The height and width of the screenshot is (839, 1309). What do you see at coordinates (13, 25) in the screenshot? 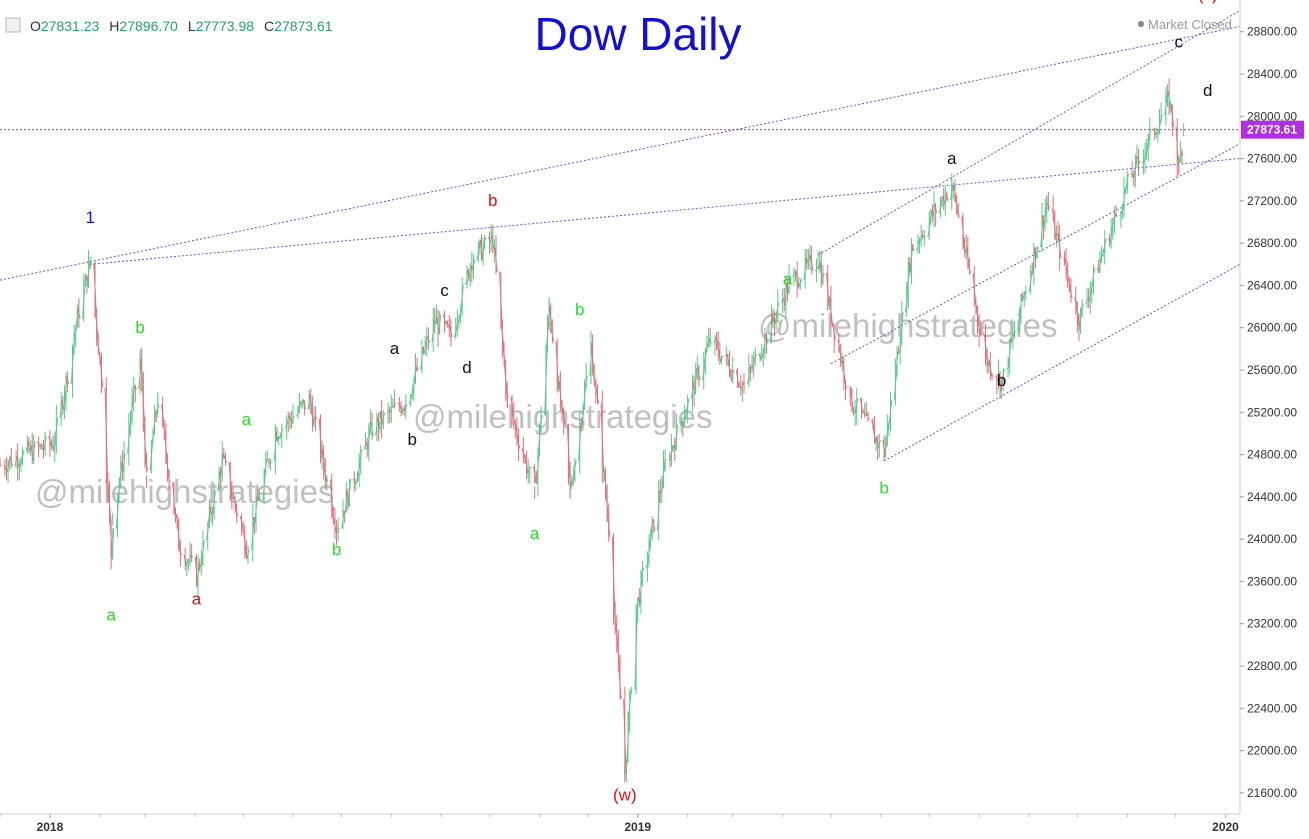
I see `series-menu-icon` at bounding box center [13, 25].